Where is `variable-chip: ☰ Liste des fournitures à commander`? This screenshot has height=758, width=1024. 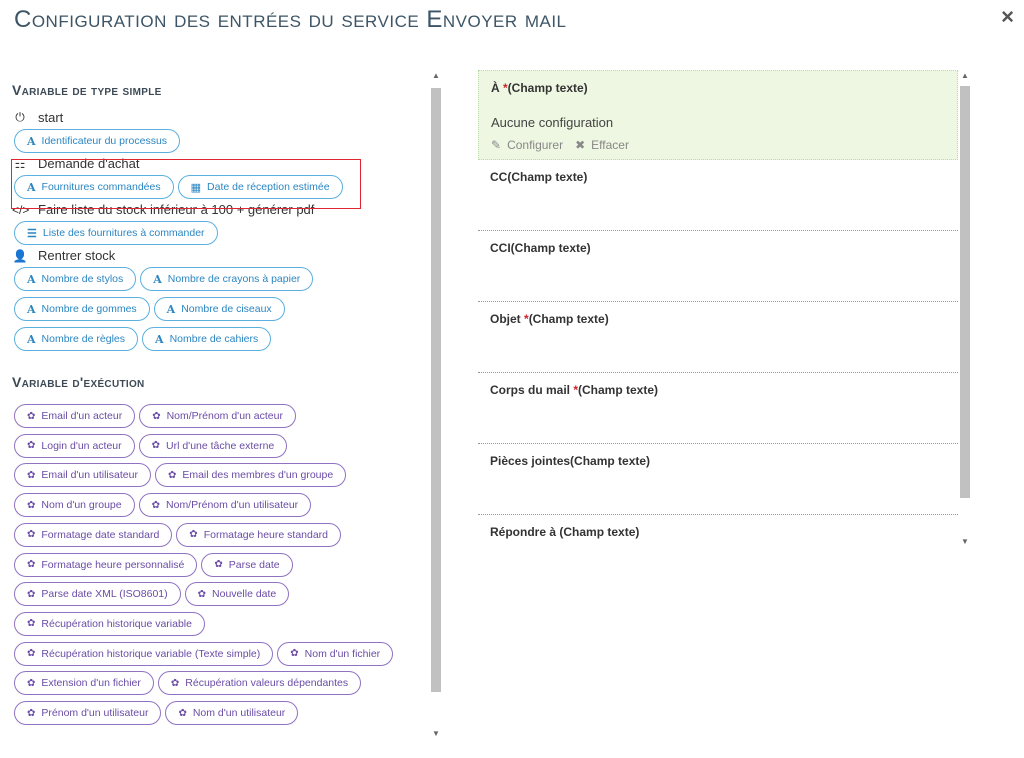 variable-chip: ☰ Liste des fournitures à commander is located at coordinates (116, 233).